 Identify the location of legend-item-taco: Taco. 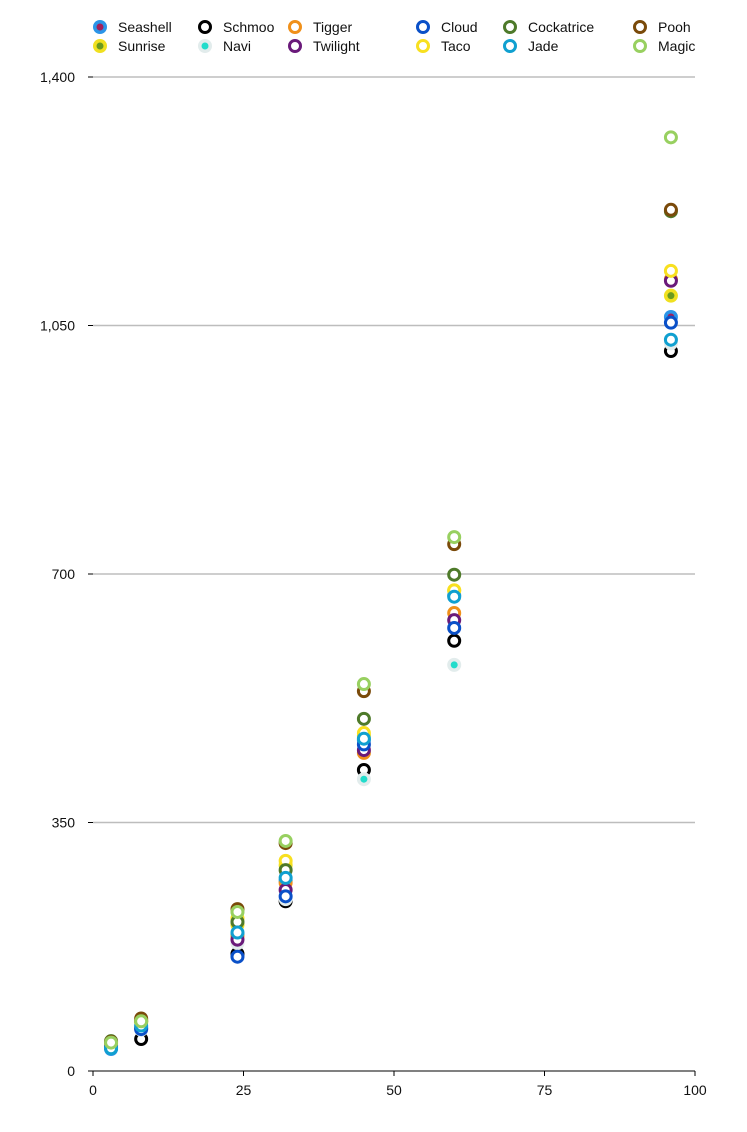
(443, 46).